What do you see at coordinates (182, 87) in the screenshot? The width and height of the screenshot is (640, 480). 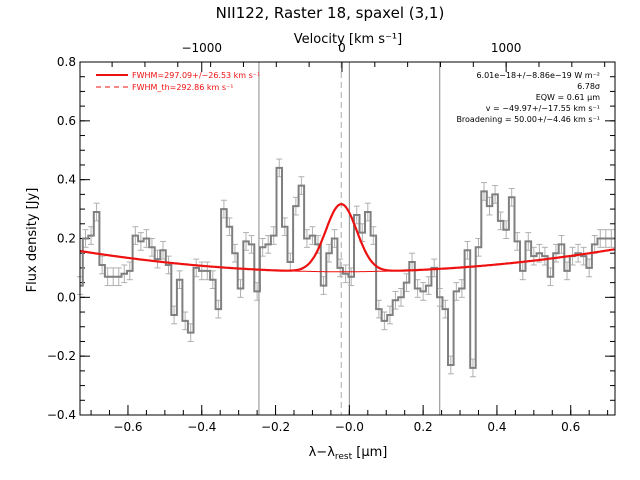 I see `legend-label-fwhm-th: FWHM_th=292.86 km s⁻¹` at bounding box center [182, 87].